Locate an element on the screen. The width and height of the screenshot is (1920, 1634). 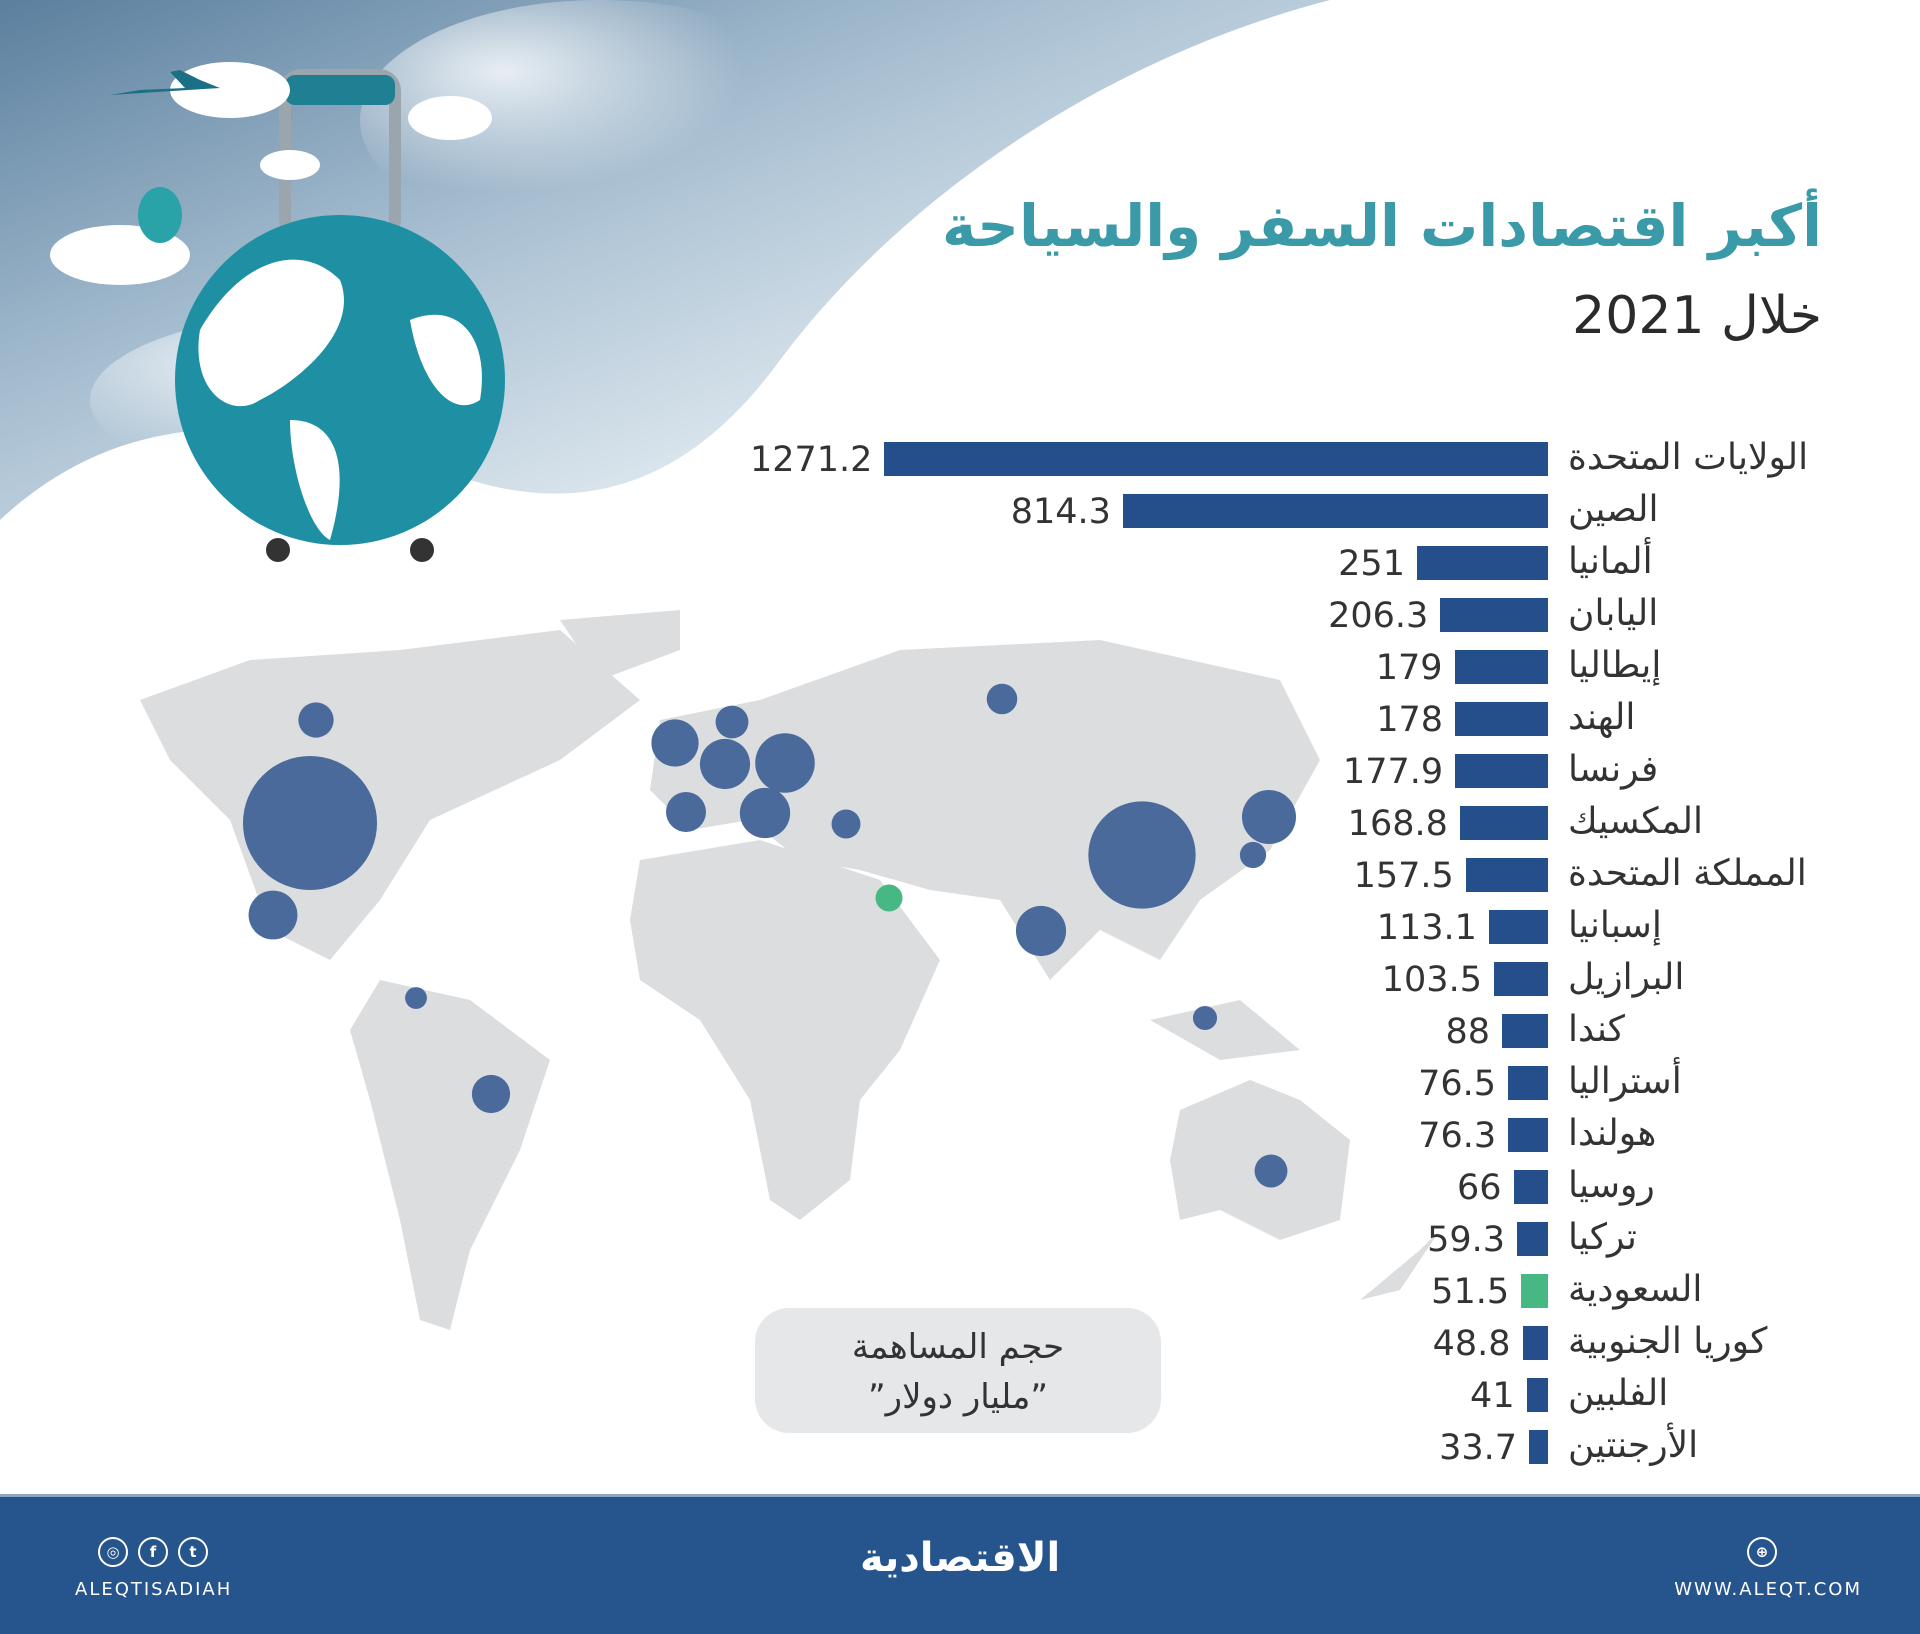
value-label: 178 is located at coordinates (1410, 720).